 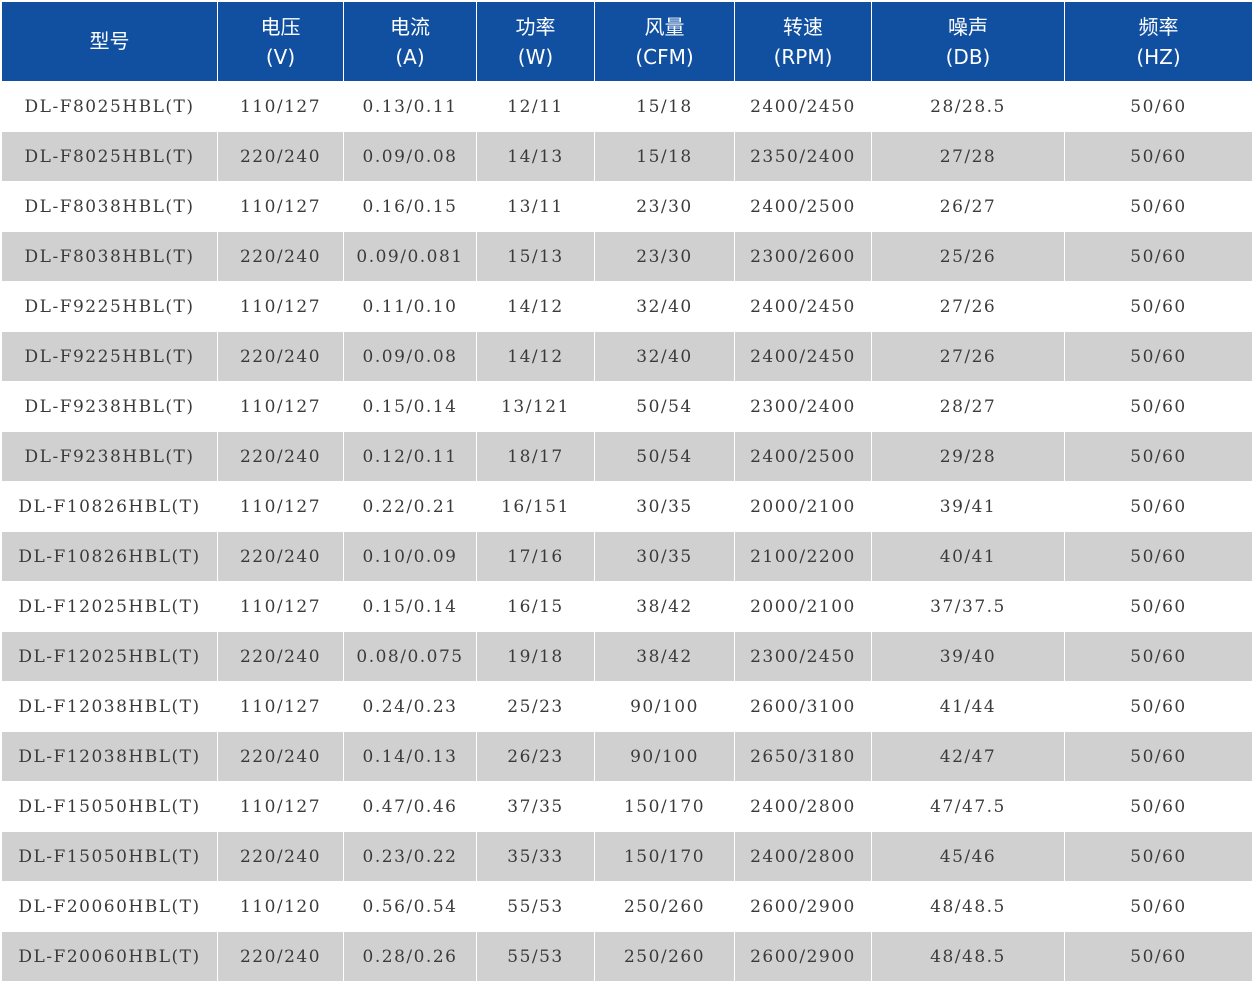 What do you see at coordinates (535, 26) in the screenshot?
I see `header-power-label: 功率` at bounding box center [535, 26].